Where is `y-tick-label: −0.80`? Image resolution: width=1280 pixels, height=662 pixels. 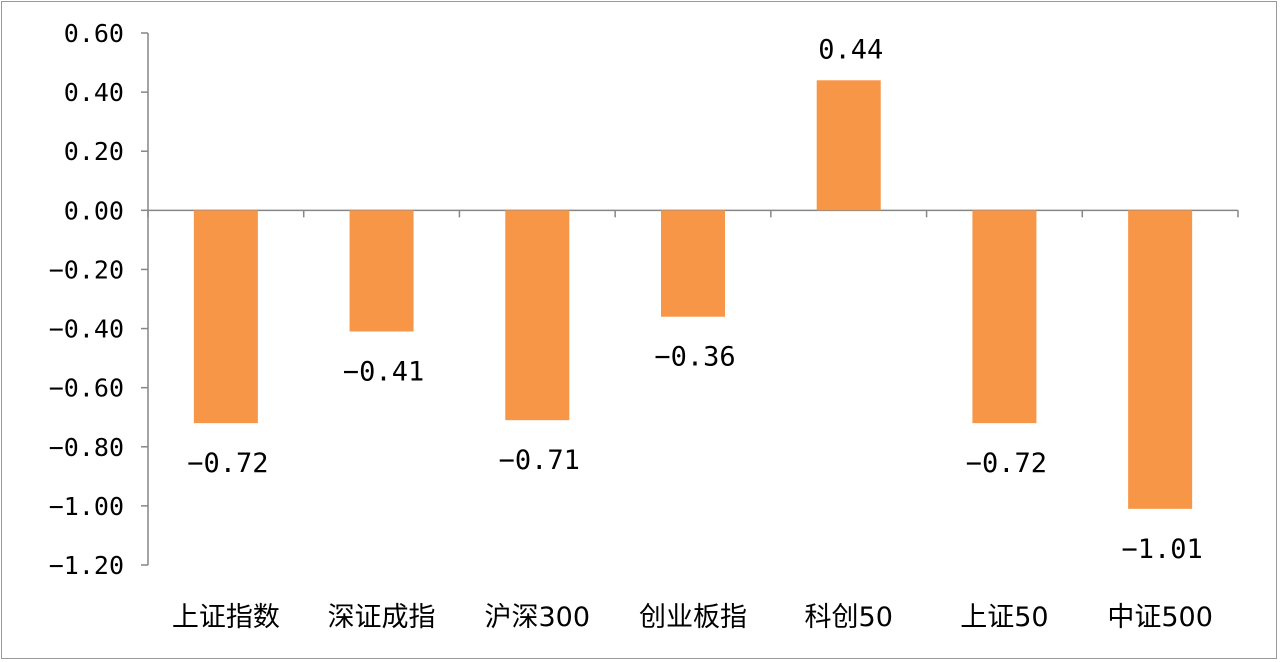 y-tick-label: −0.80 is located at coordinates (86, 447).